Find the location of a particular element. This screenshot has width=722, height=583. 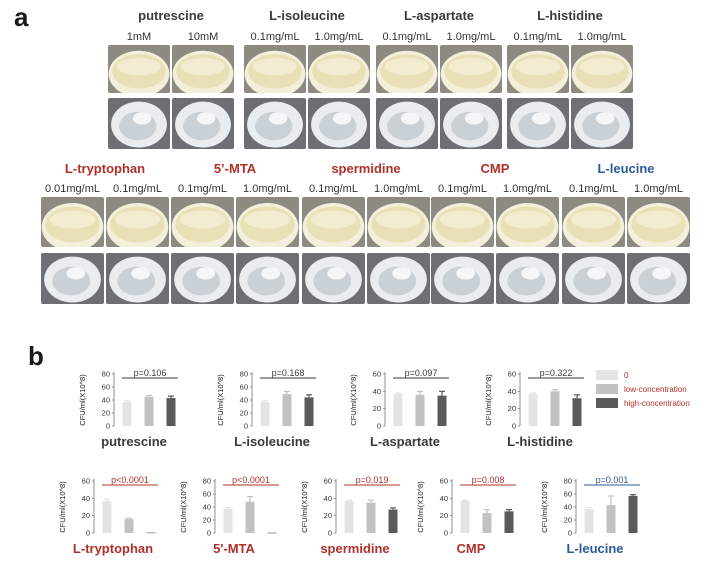

chart-title: putrescine is located at coordinates (134, 441).